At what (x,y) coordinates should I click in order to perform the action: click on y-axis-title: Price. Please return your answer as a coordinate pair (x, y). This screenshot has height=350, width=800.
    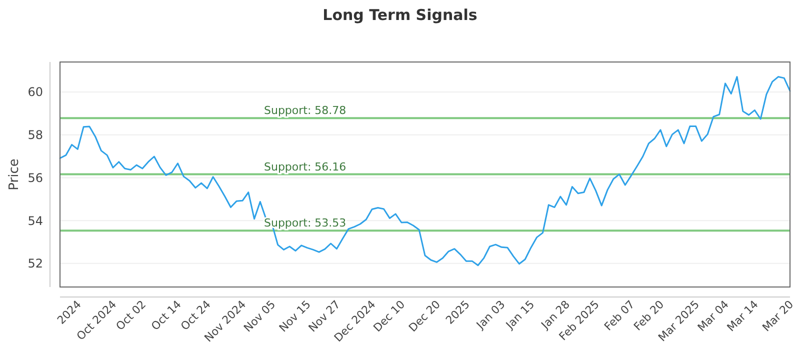
    Looking at the image, I should click on (14, 174).